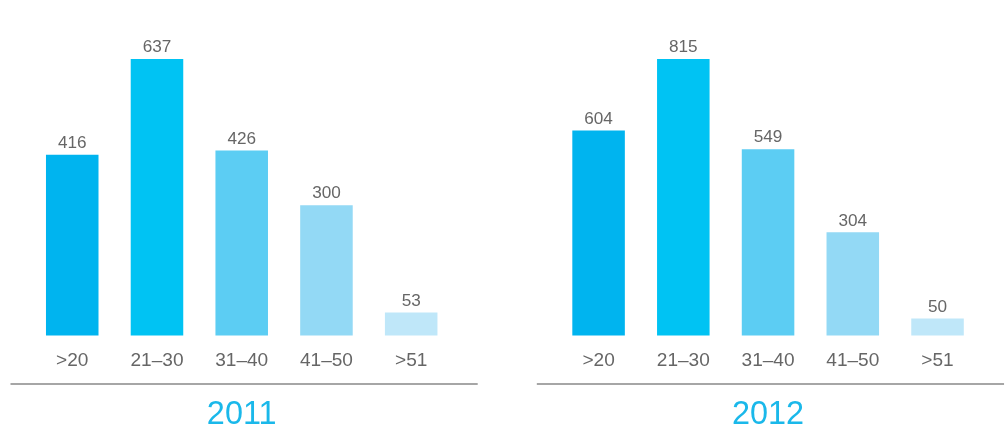 The height and width of the screenshot is (446, 1005). Describe the element at coordinates (411, 299) in the screenshot. I see `data-label: 53` at that location.